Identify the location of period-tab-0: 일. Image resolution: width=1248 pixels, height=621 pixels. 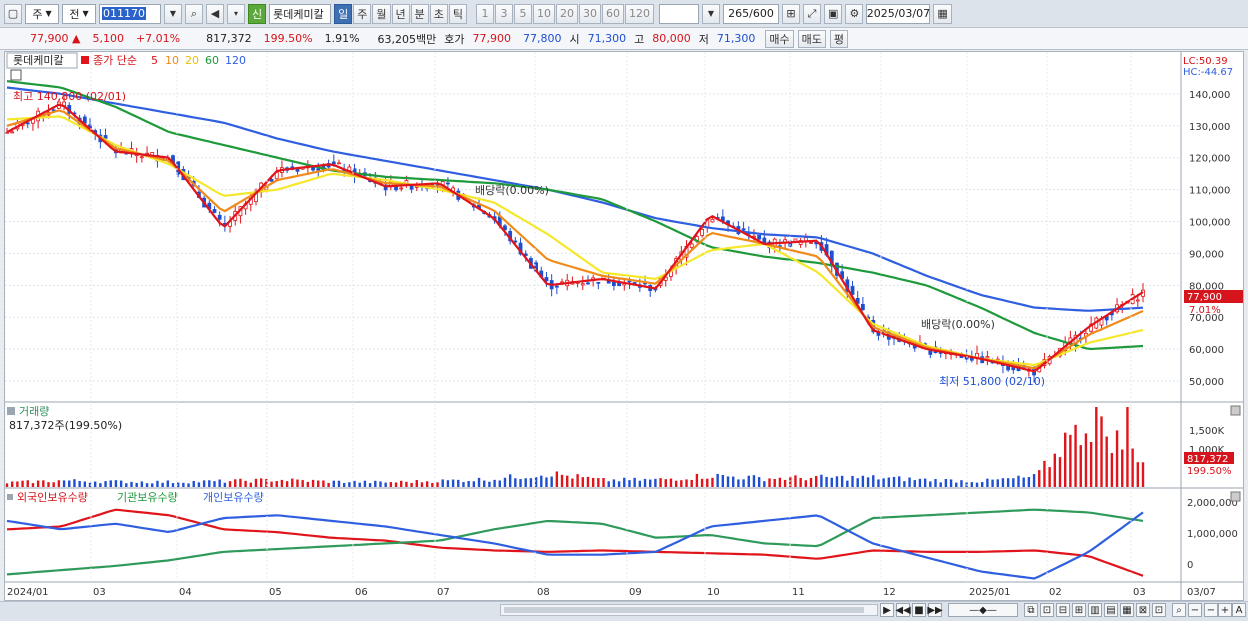
(343, 13).